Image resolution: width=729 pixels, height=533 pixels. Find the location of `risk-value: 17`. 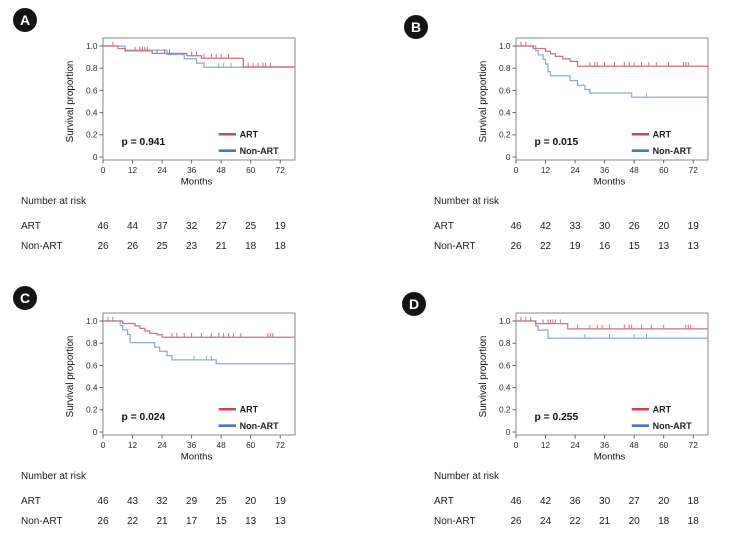

risk-value: 17 is located at coordinates (192, 521).